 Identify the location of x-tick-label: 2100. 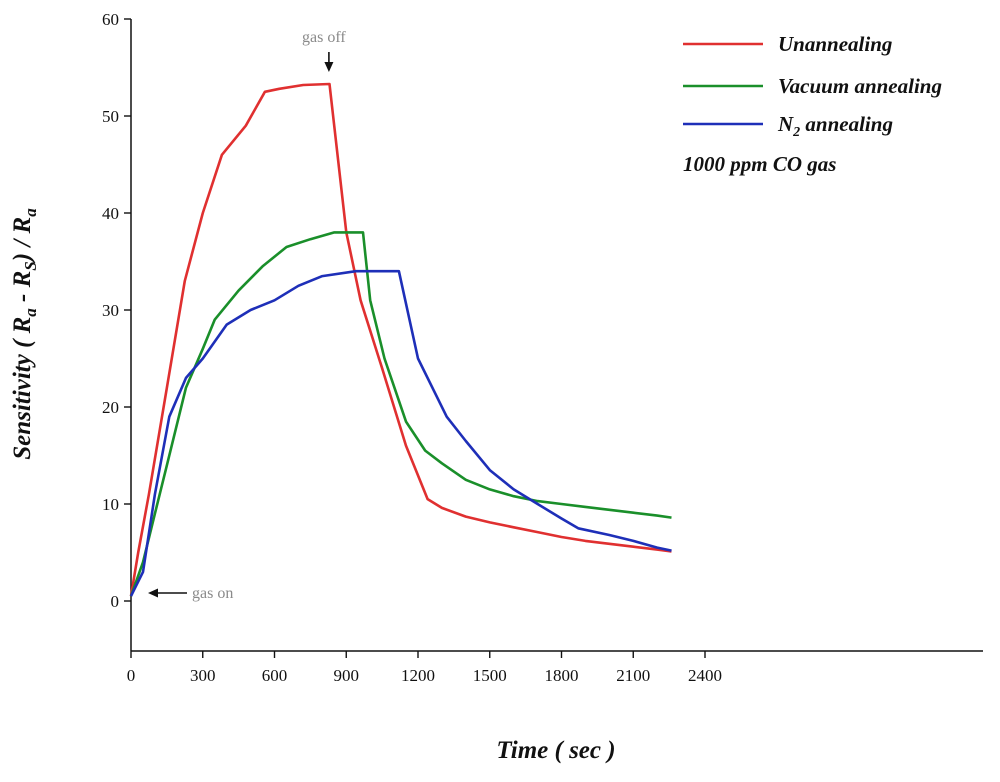
(633, 675).